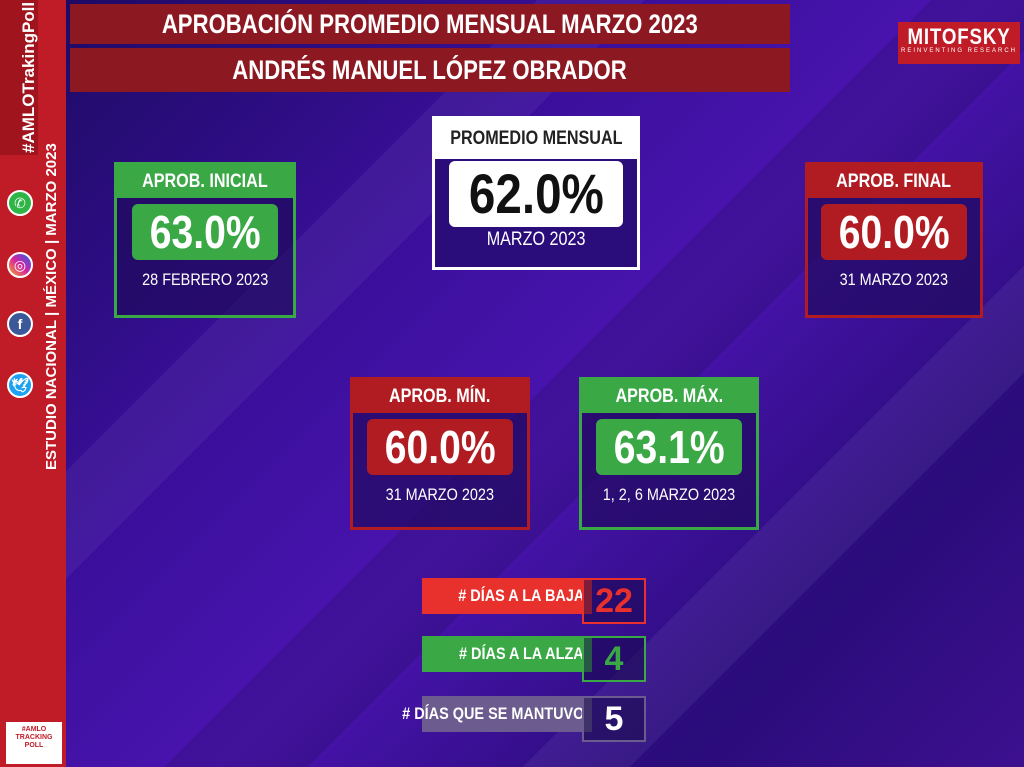  I want to click on card-body: 62.0% MARZO 2023, so click(536, 213).